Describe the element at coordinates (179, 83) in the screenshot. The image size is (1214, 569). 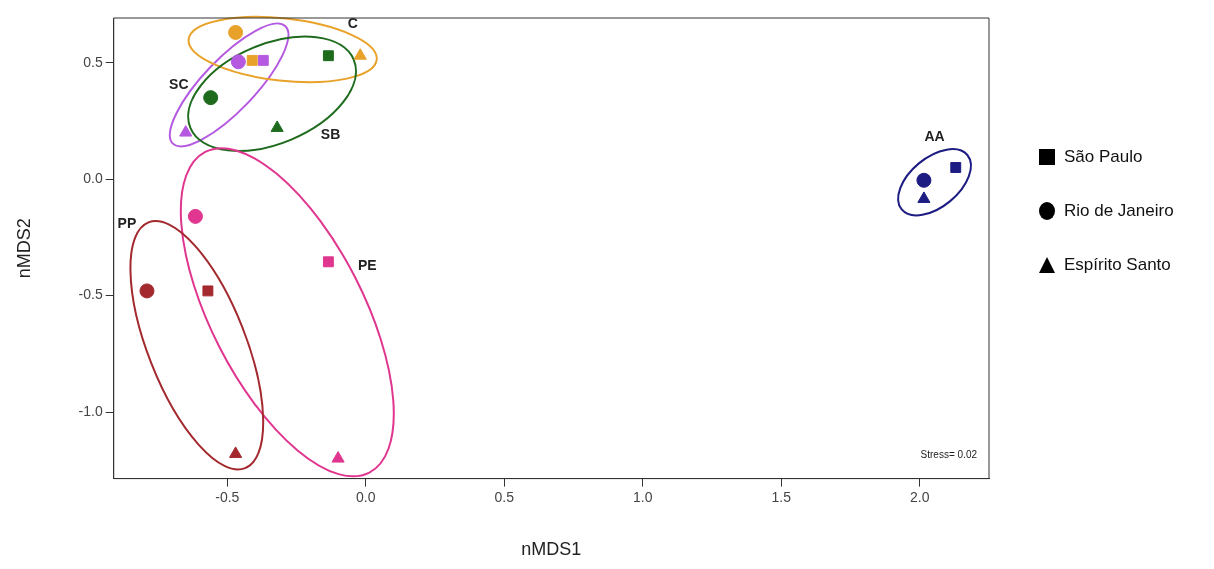
I see `annotation: SC` at that location.